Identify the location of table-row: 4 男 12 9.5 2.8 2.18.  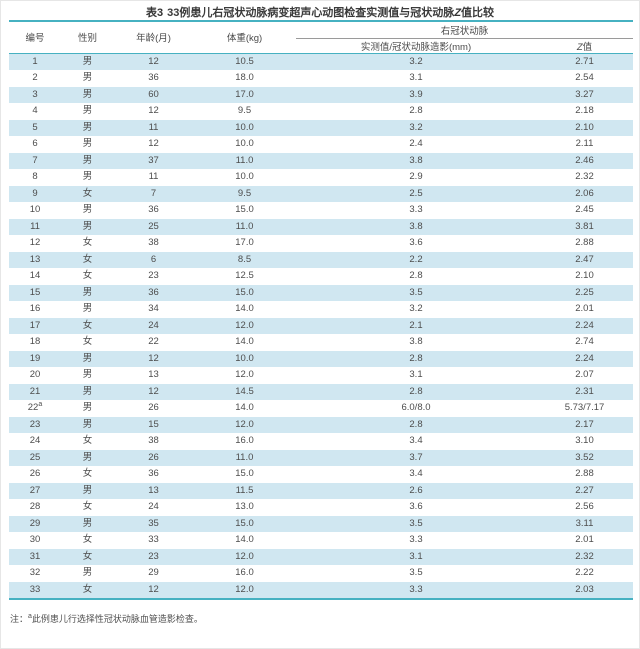
(321, 111).